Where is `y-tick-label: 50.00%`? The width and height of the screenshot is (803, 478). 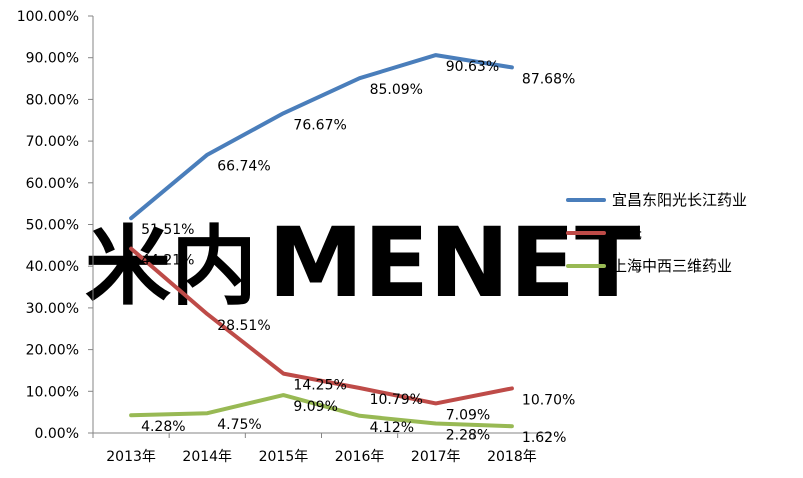
y-tick-label: 50.00% is located at coordinates (52, 226).